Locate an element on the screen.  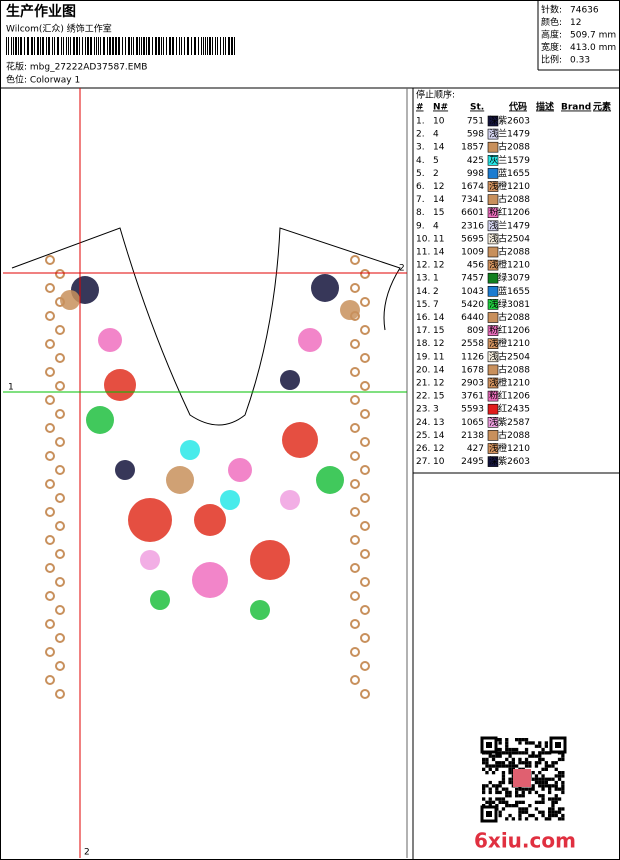
row-number: 19. is located at coordinates (423, 357).